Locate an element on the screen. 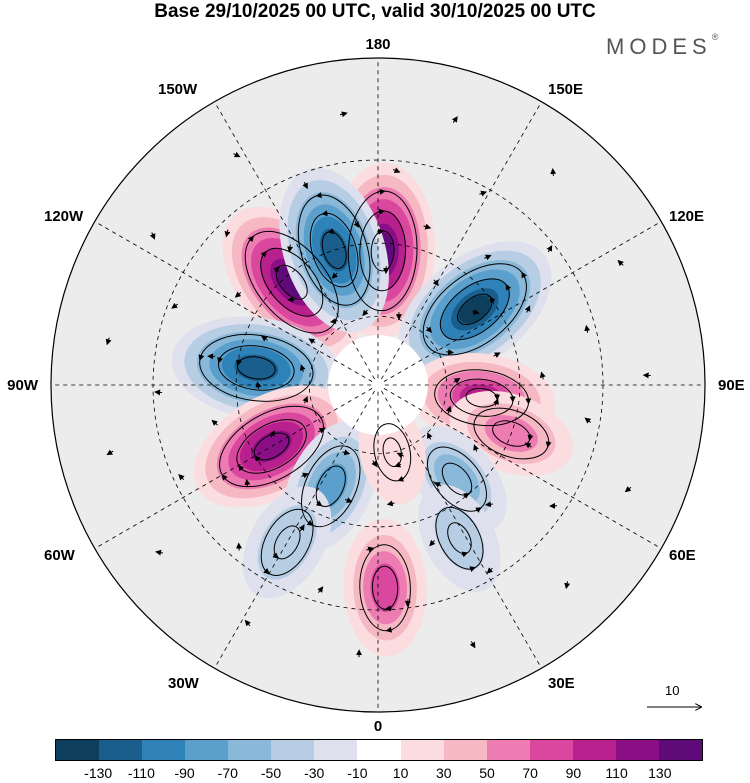 This screenshot has height=783, width=750. colorbar-tick-label: -30 is located at coordinates (314, 773).